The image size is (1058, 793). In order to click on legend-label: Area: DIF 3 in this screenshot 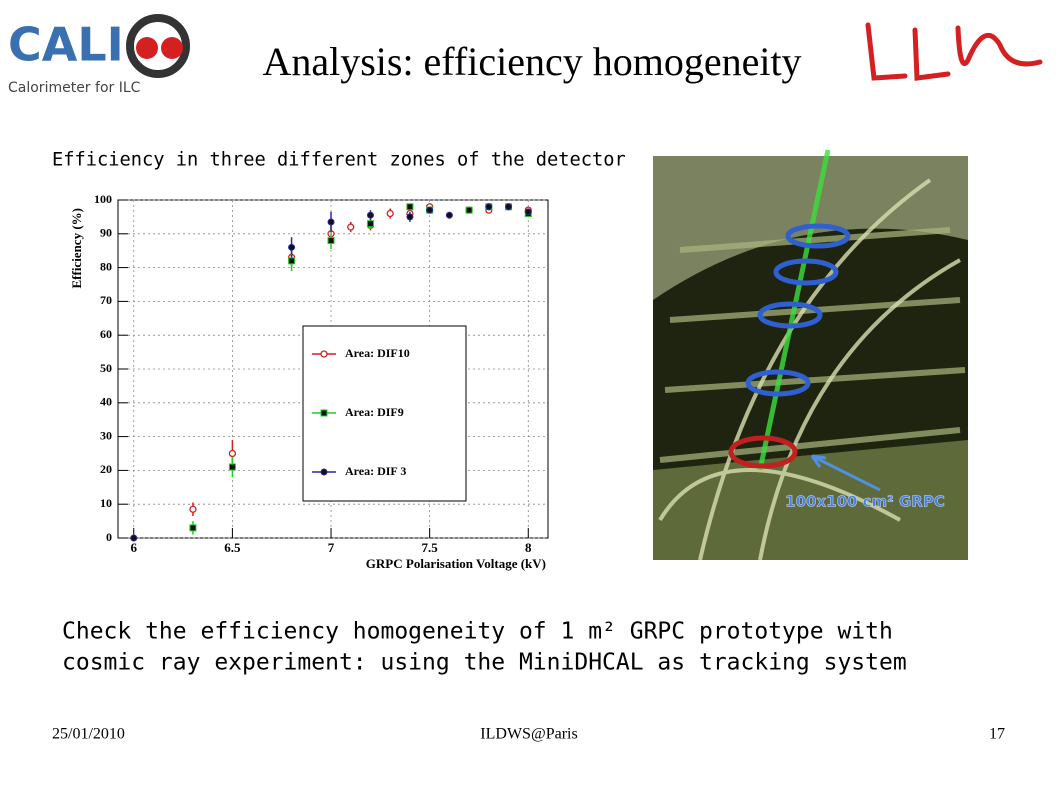, I will do `click(375, 471)`.